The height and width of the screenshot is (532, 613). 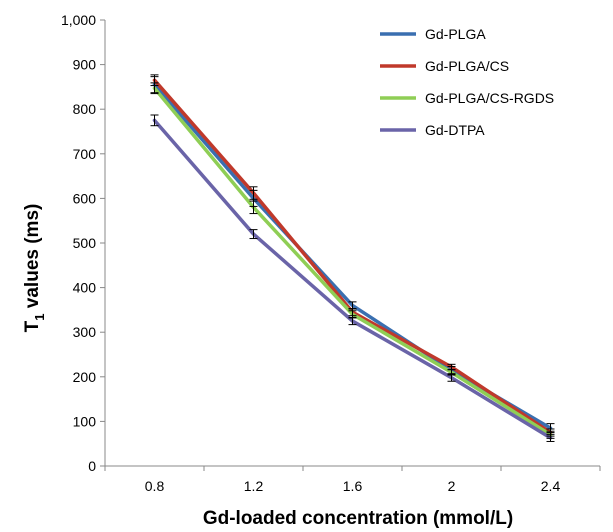 I want to click on legend-item: Gd-DTPA, so click(x=432, y=130).